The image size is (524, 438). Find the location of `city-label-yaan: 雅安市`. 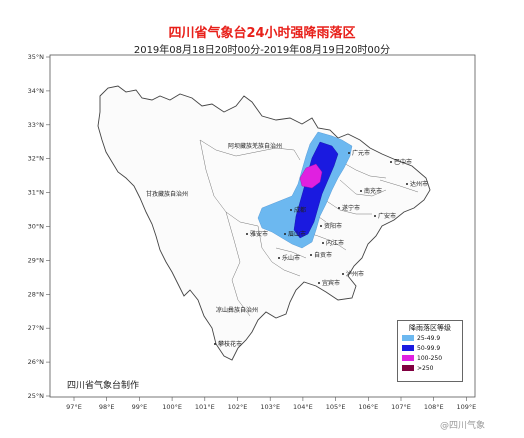

city-label-yaan: 雅安市 is located at coordinates (259, 234).